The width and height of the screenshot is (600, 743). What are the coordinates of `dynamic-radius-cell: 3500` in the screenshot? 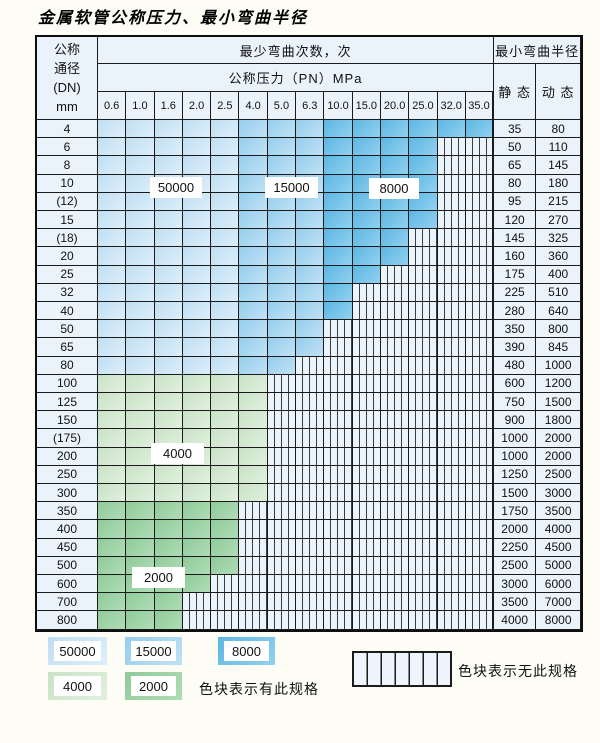 It's located at (559, 511).